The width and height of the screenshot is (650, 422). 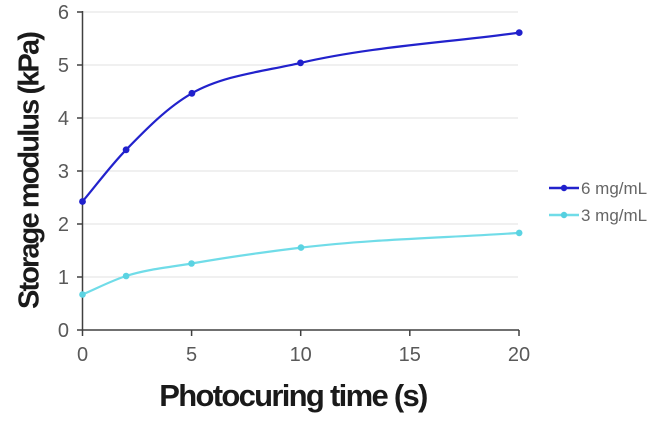 I want to click on svg-text: 20, so click(x=519, y=355).